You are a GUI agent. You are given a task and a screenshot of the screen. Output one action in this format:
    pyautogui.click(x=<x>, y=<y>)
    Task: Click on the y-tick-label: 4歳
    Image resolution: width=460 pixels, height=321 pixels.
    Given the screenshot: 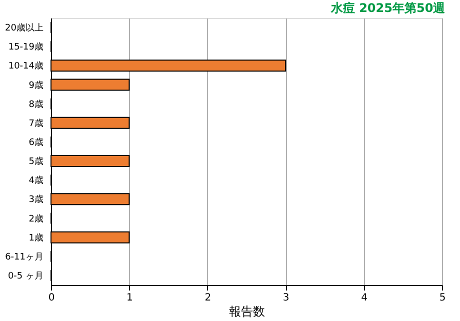 What is the action you would take?
    pyautogui.click(x=36, y=180)
    